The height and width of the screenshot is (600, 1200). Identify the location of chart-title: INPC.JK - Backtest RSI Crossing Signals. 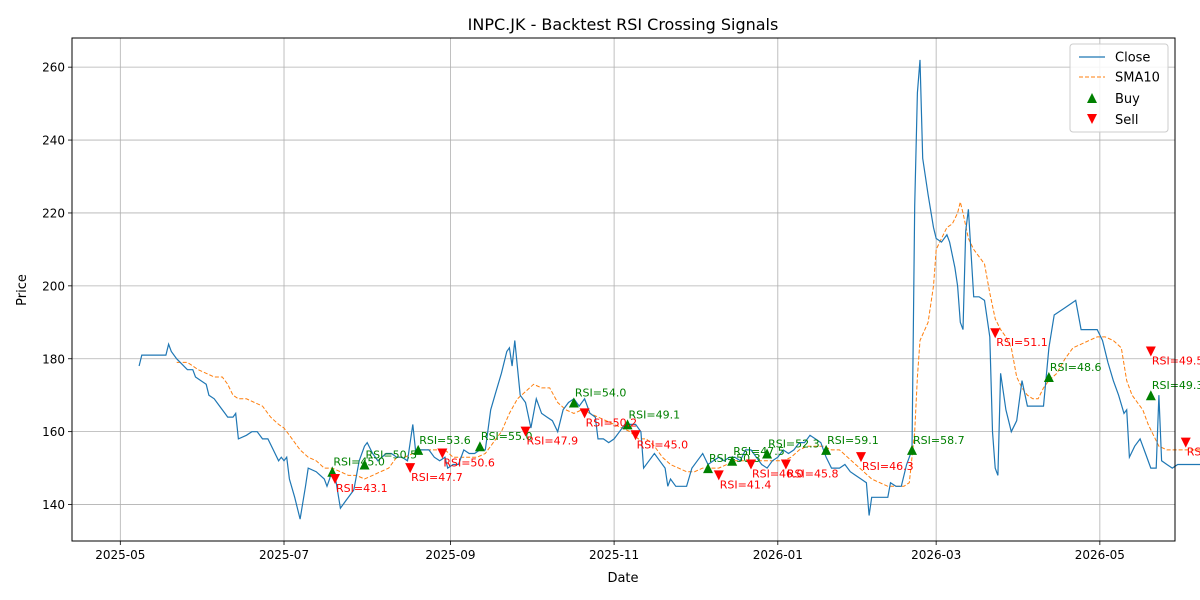
(623, 24).